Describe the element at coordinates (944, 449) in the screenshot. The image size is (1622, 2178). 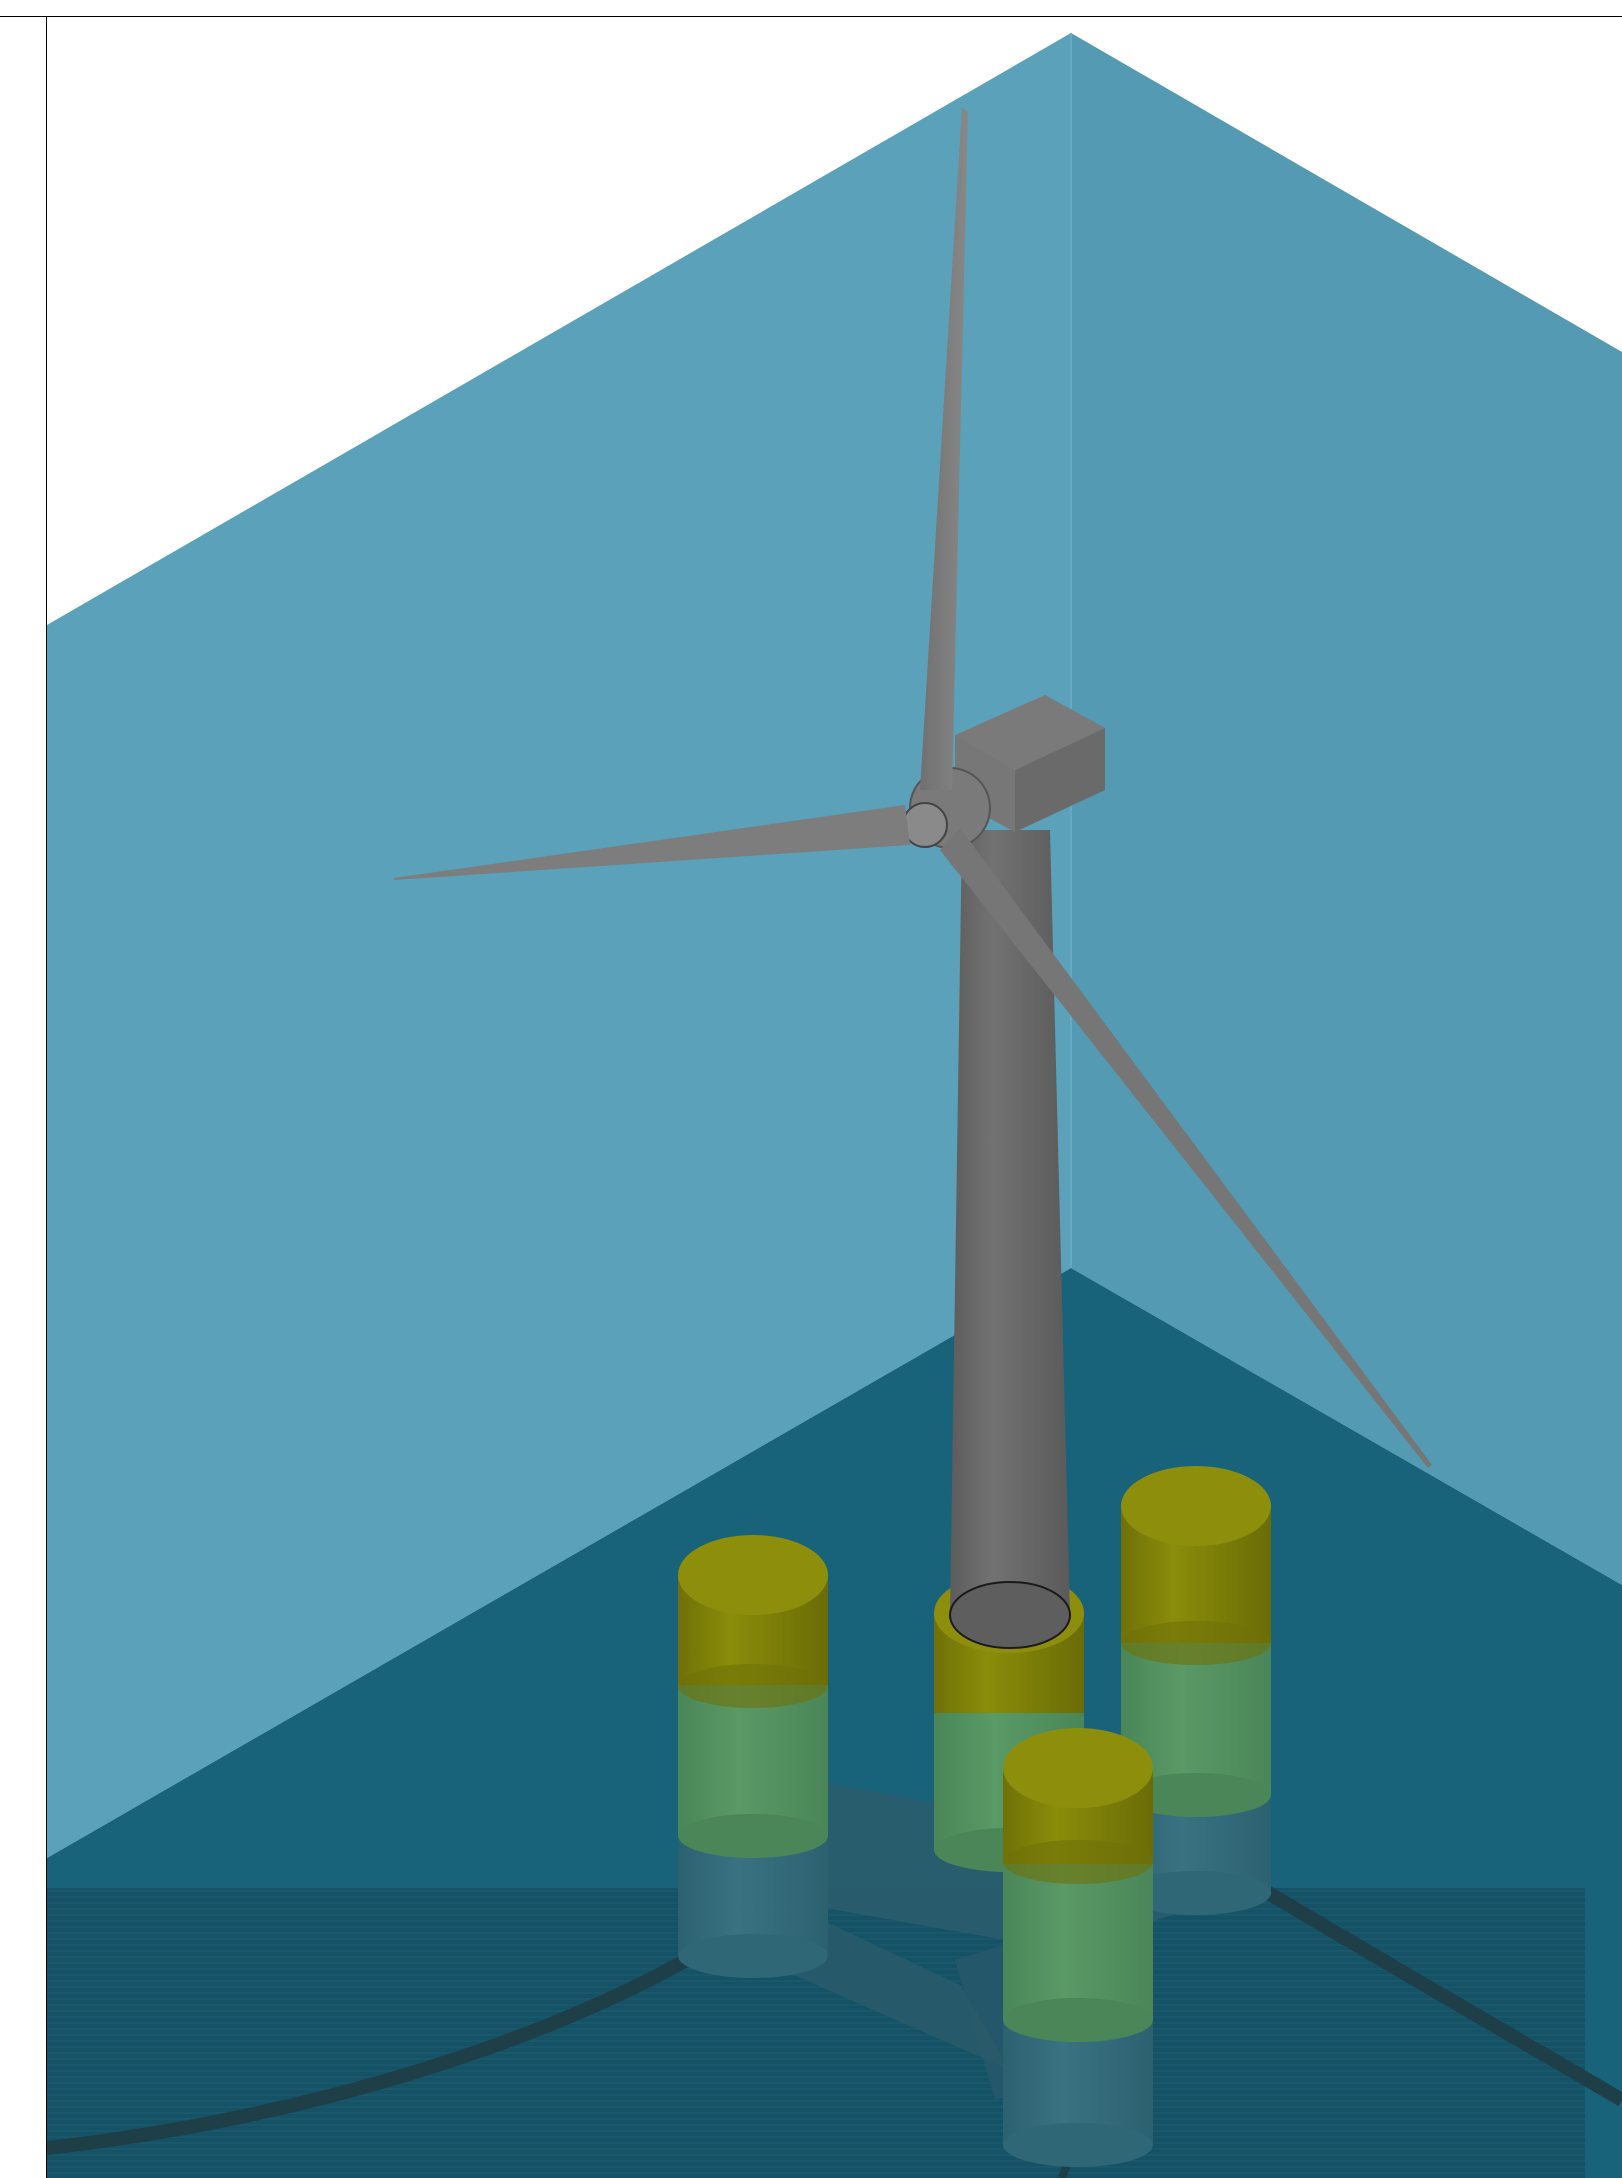
I see `blade-top` at that location.